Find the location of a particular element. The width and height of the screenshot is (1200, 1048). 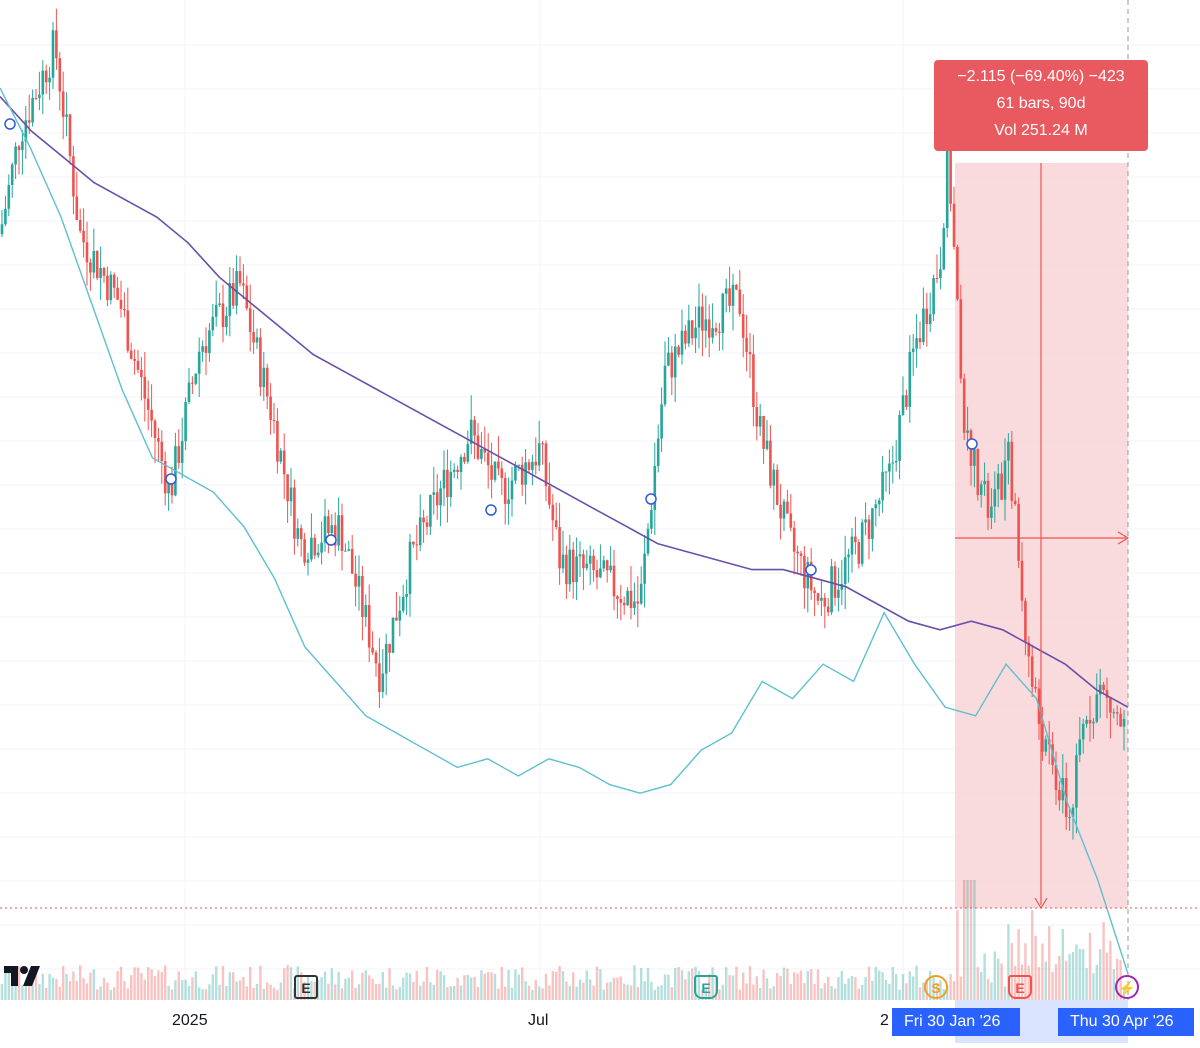

measure-change: −2.115 (−69.40%) −423 is located at coordinates (1041, 76).